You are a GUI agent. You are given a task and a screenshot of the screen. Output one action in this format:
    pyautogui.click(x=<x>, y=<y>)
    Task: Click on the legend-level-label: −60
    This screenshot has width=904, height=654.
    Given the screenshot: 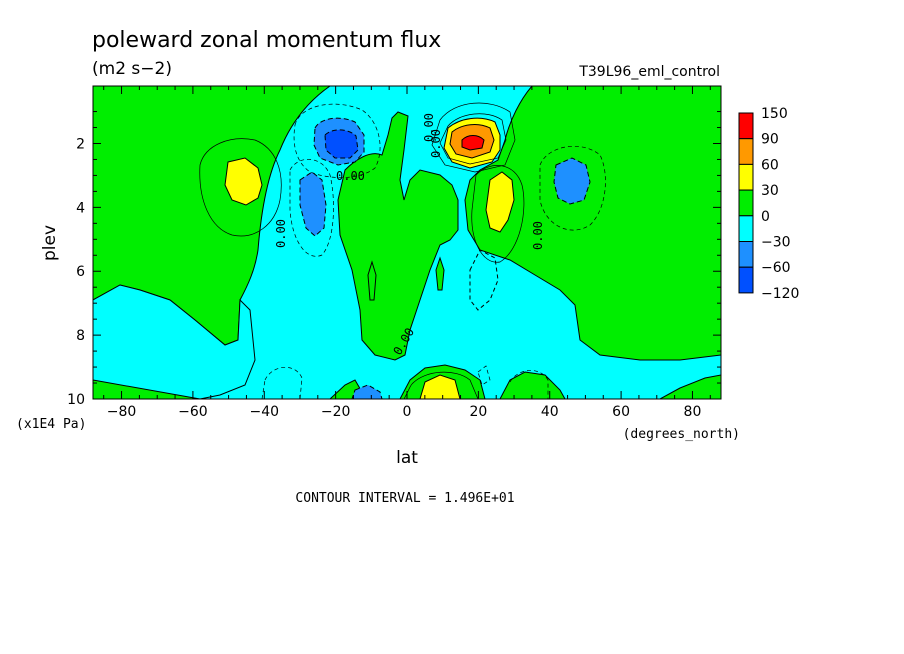 What is the action you would take?
    pyautogui.click(x=776, y=268)
    